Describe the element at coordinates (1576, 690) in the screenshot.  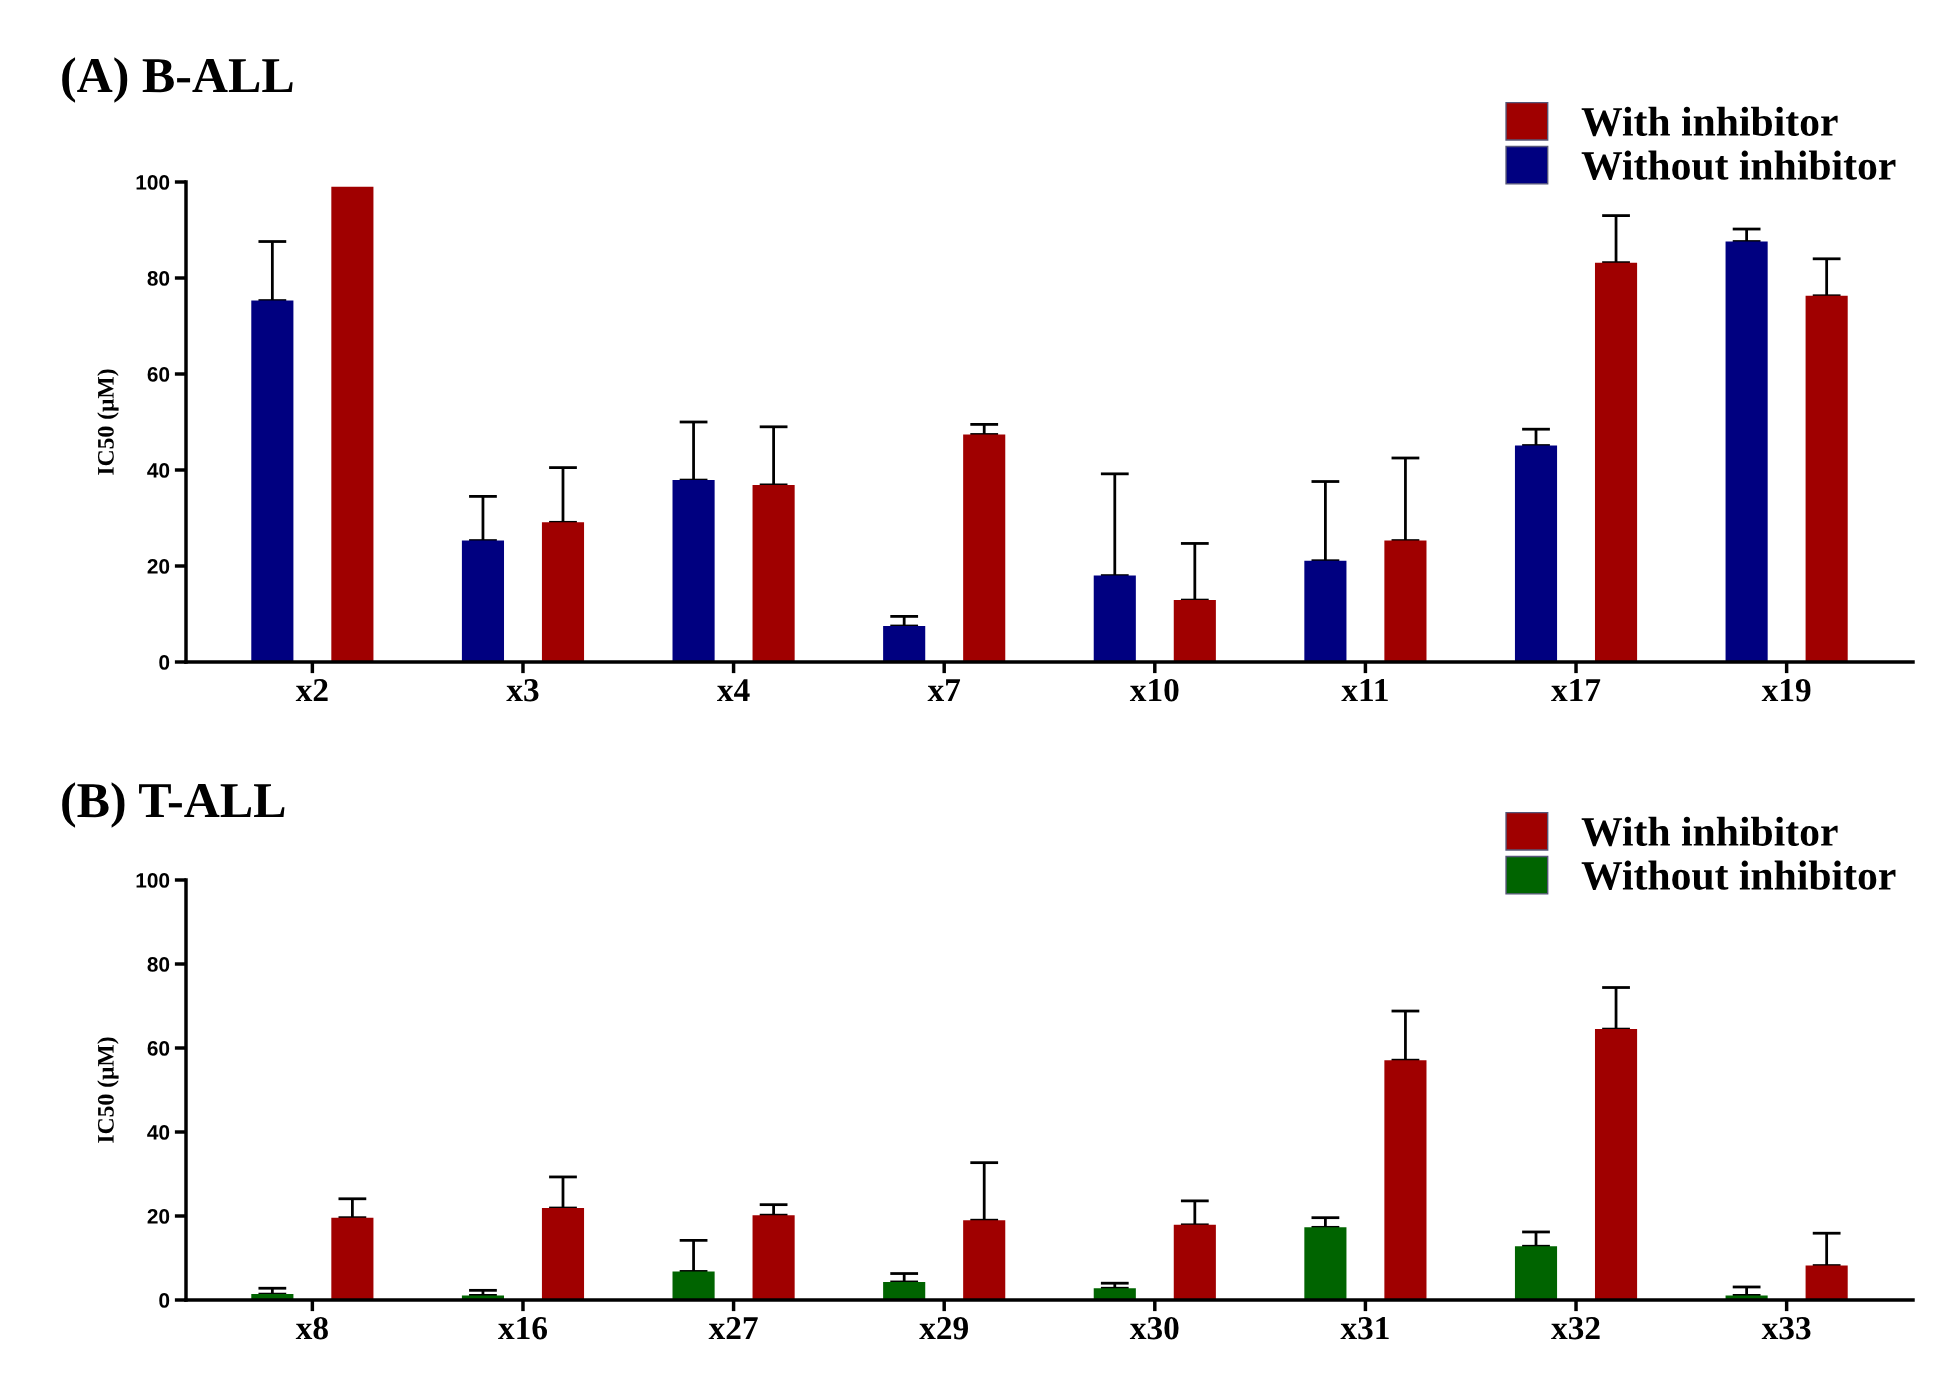
I see `x-tick-label: x17` at that location.